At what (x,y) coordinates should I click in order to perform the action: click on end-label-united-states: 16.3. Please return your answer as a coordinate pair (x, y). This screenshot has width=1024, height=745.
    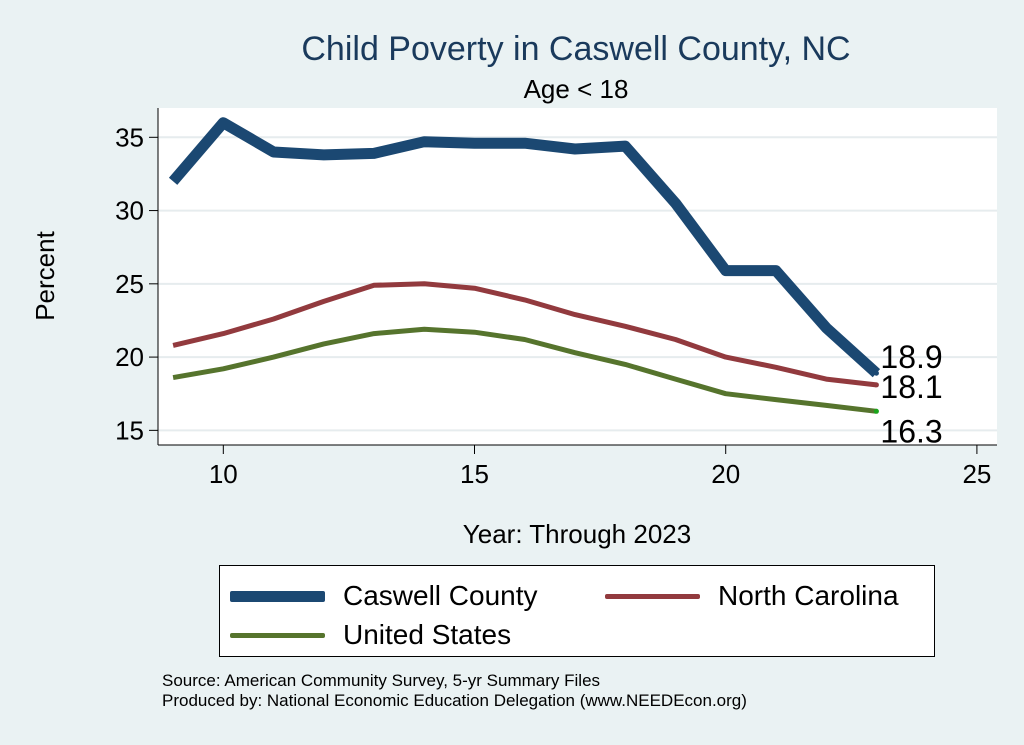
    Looking at the image, I should click on (911, 431).